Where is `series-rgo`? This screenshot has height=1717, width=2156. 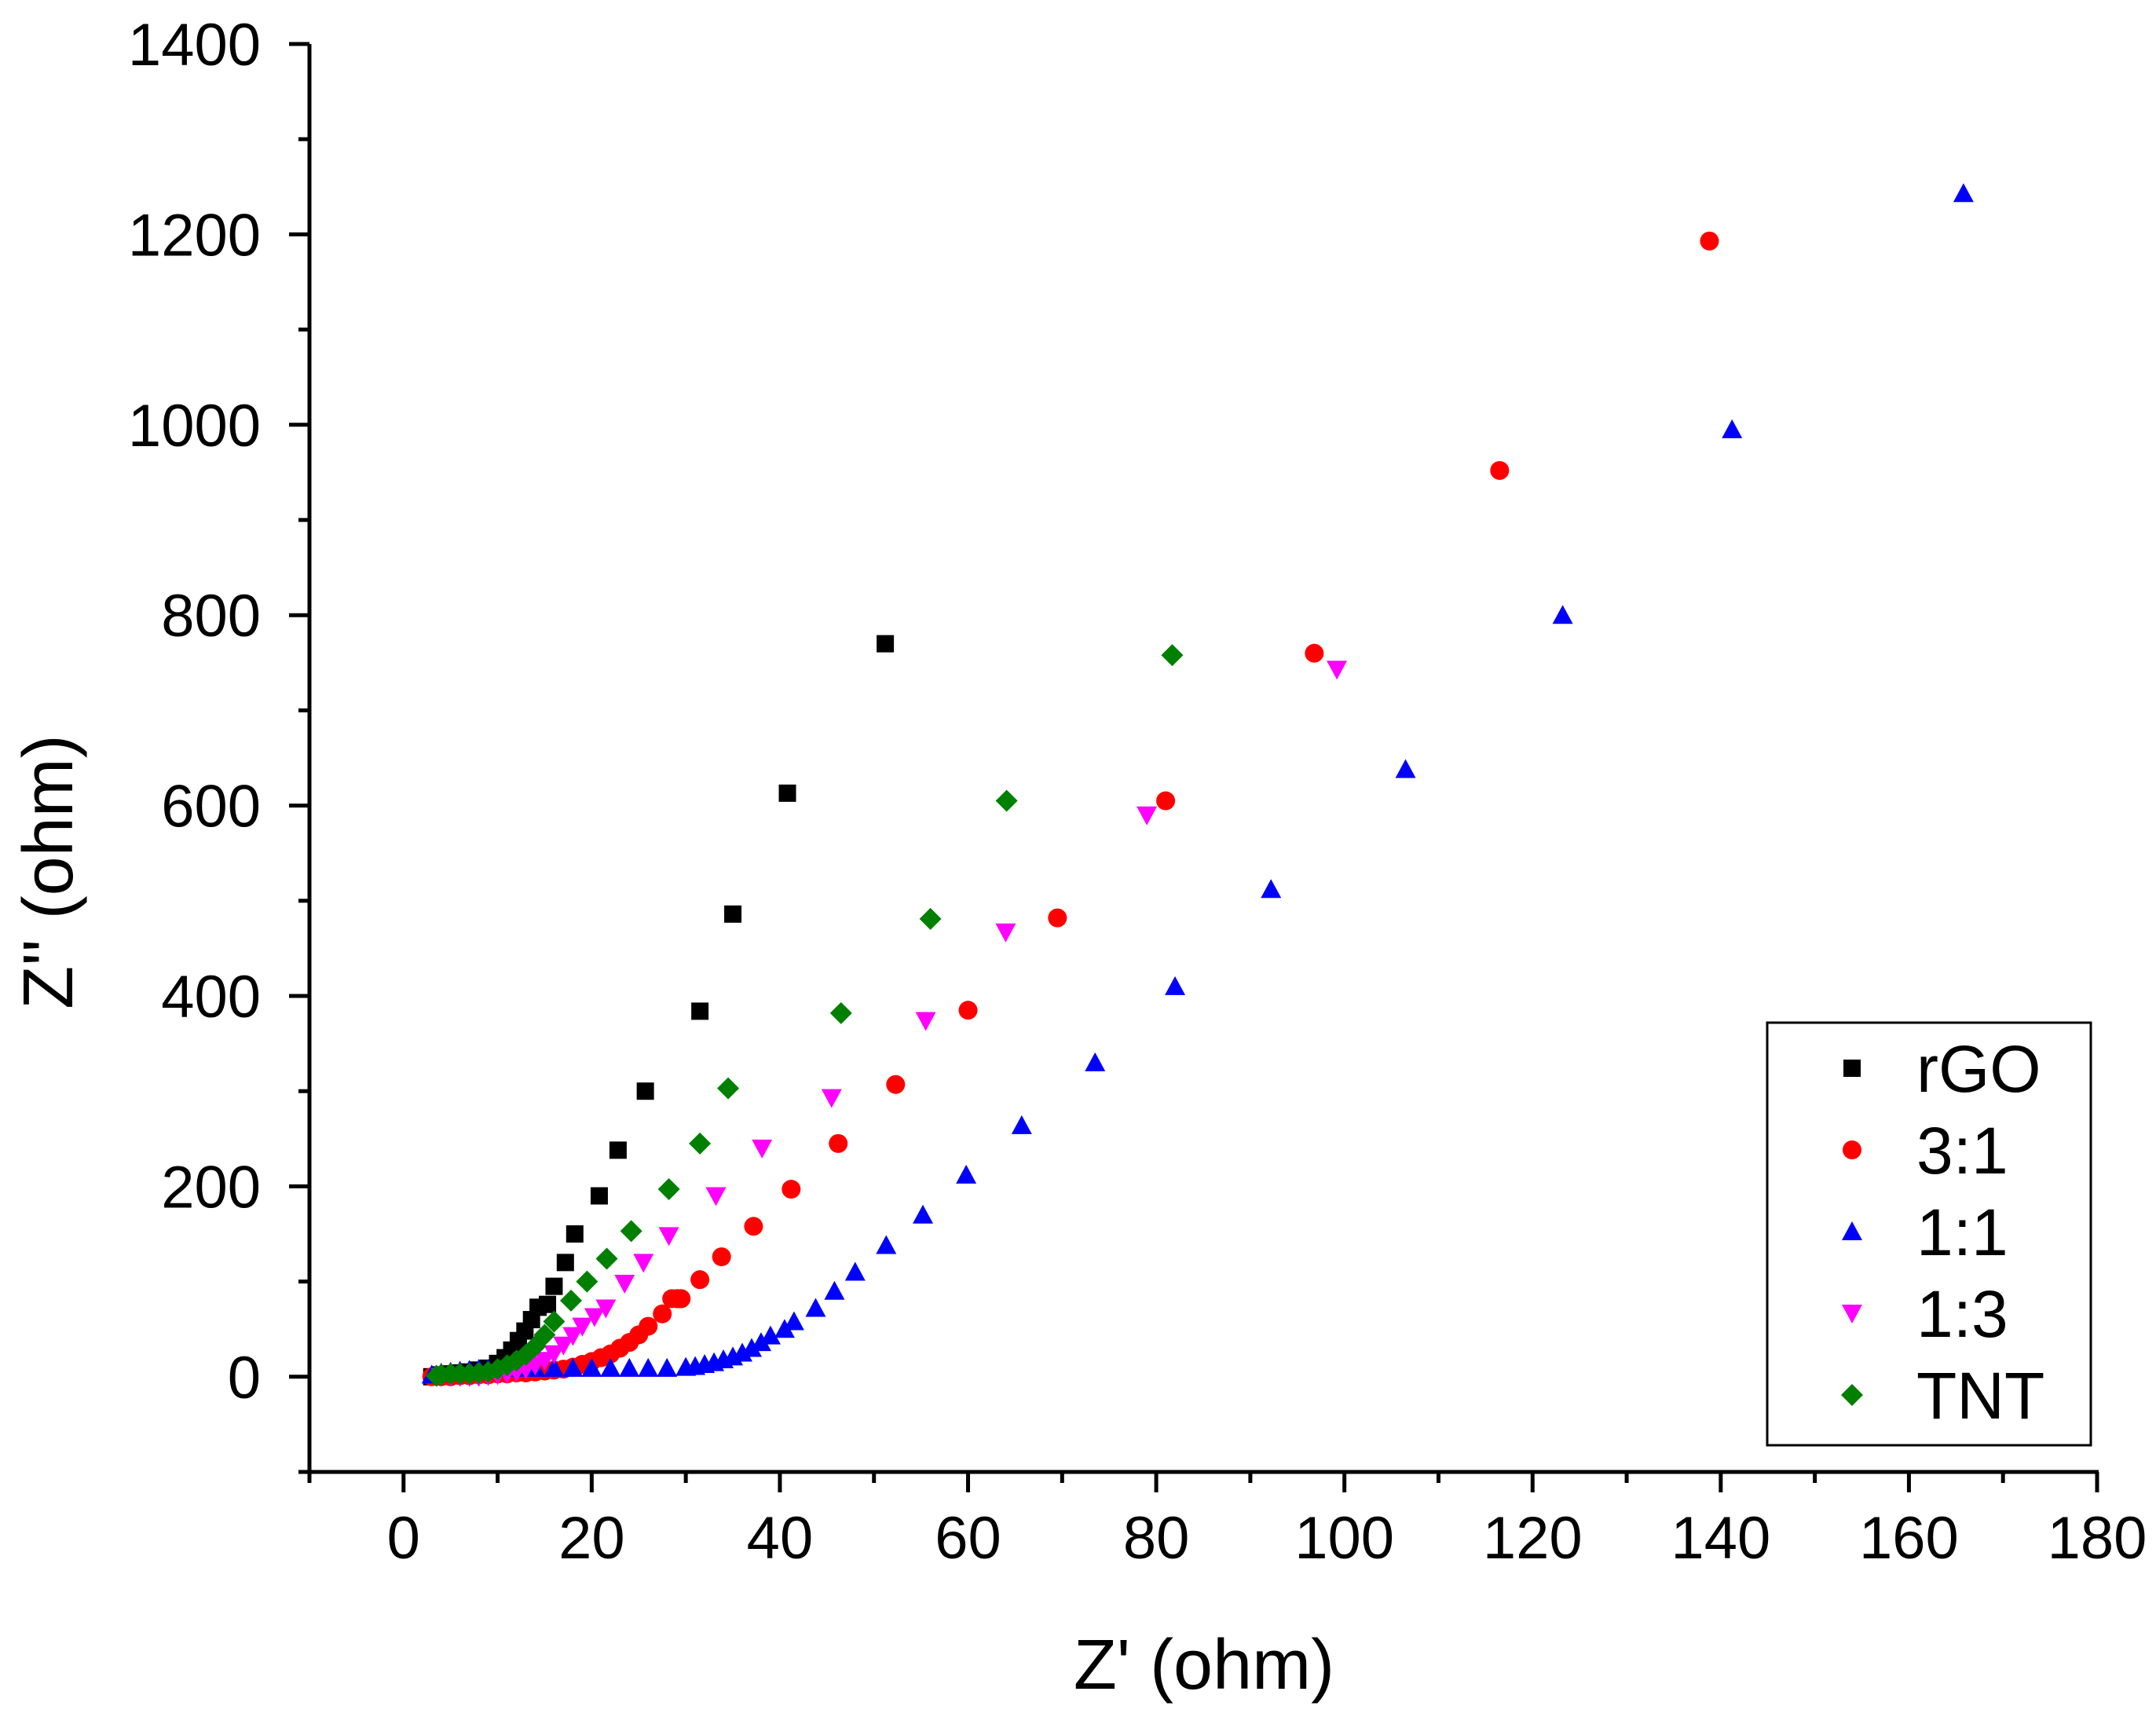 series-rgo is located at coordinates (659, 1010).